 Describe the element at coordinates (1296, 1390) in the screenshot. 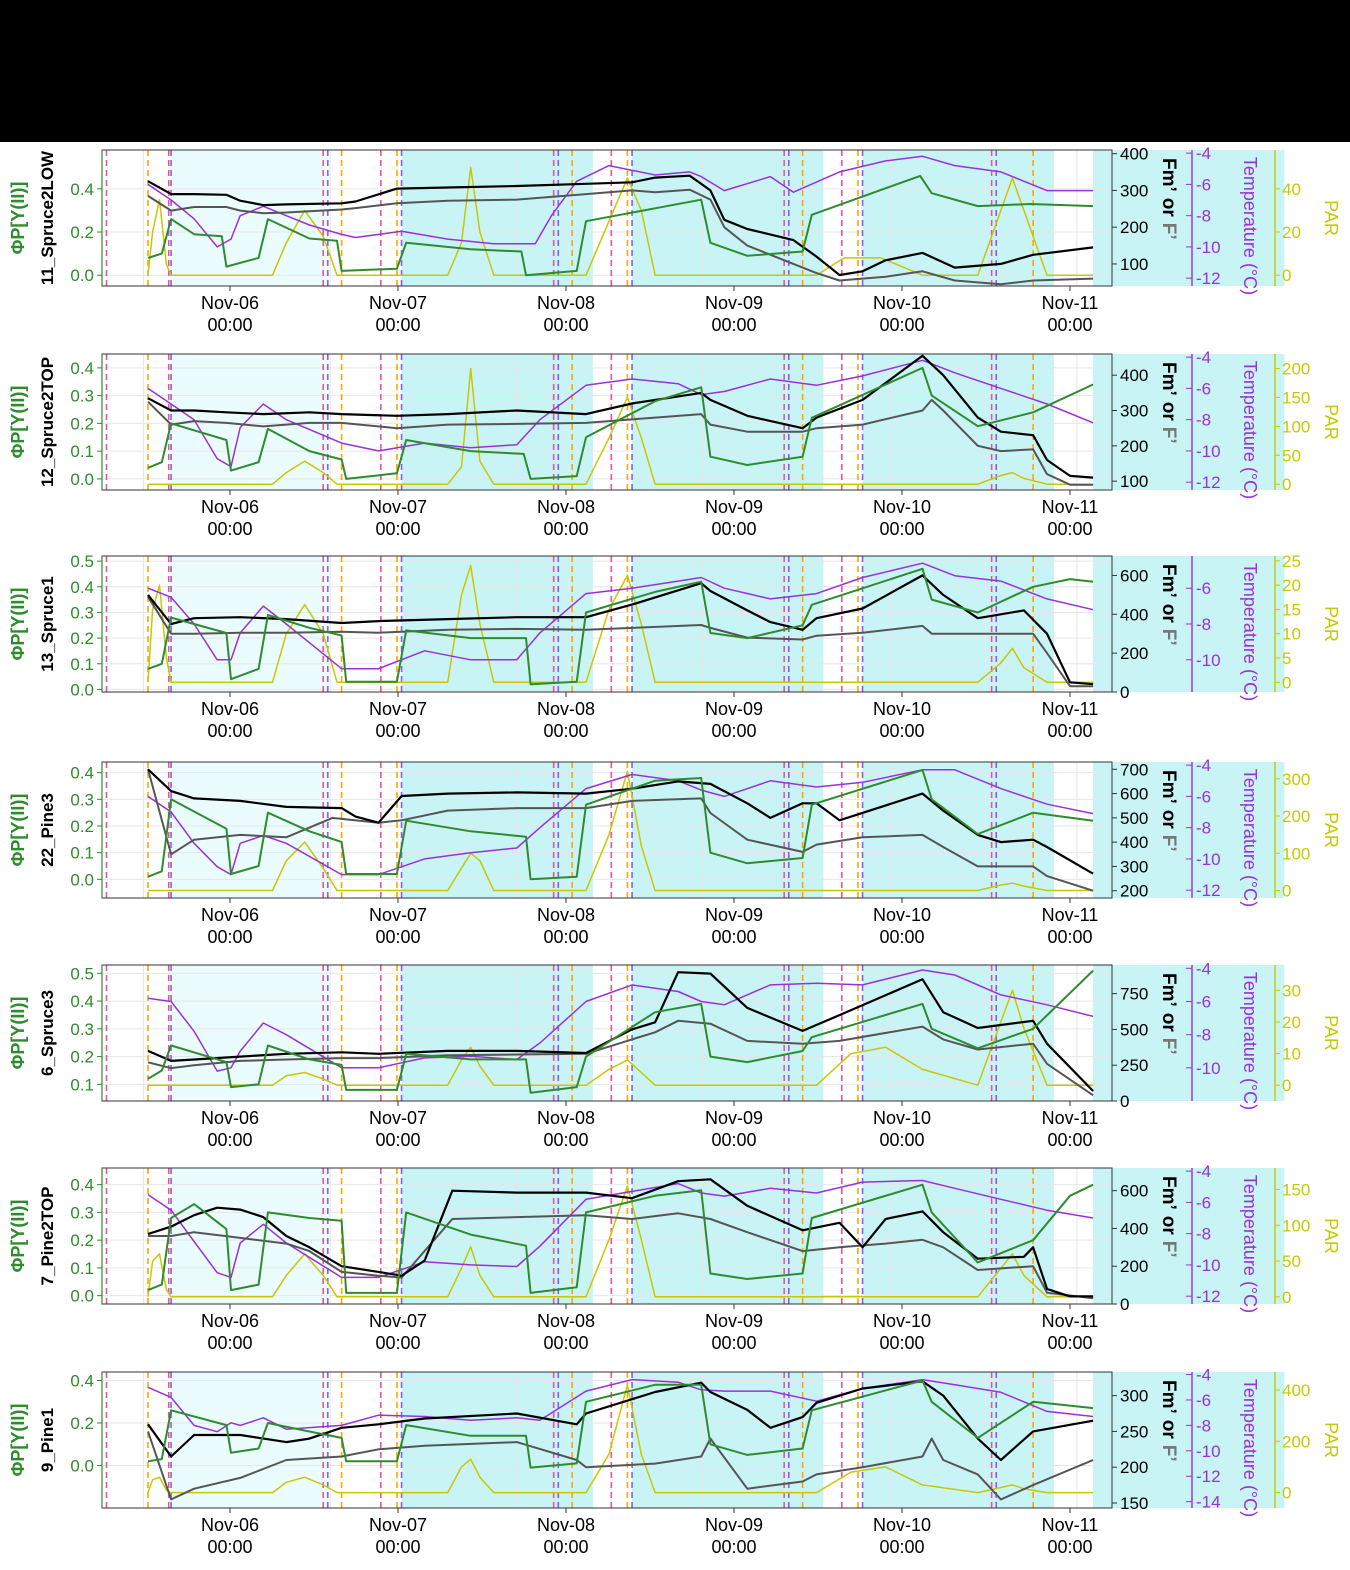

I see `par-tick-label: 400` at that location.